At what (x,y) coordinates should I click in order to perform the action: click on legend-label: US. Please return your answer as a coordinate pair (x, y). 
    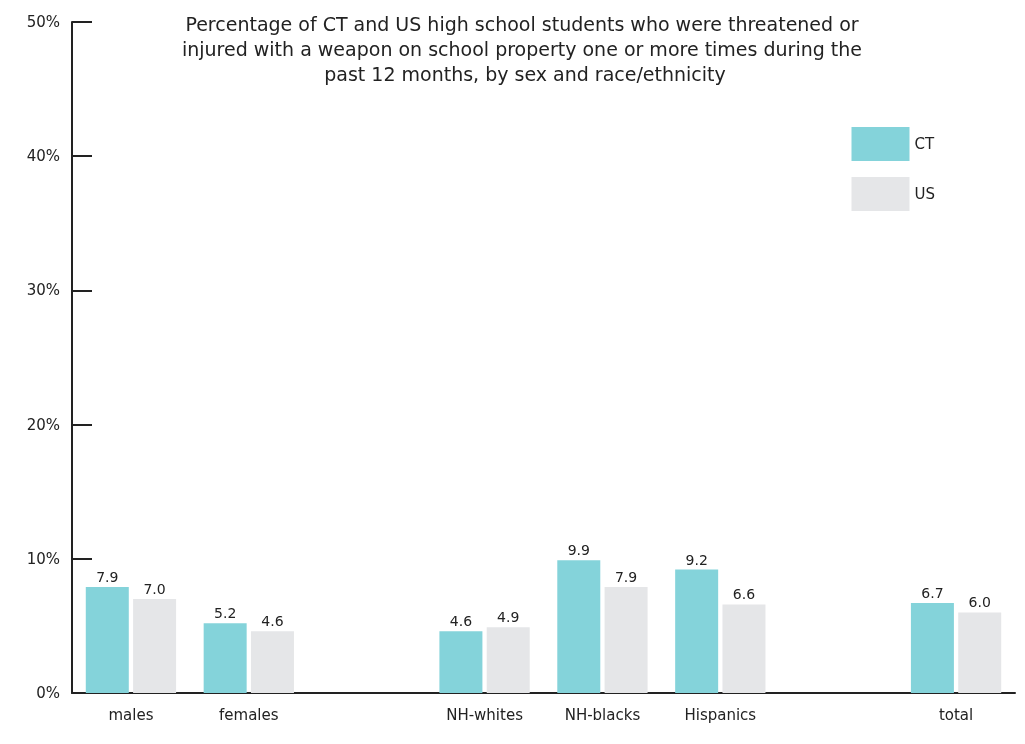
    Looking at the image, I should click on (925, 194).